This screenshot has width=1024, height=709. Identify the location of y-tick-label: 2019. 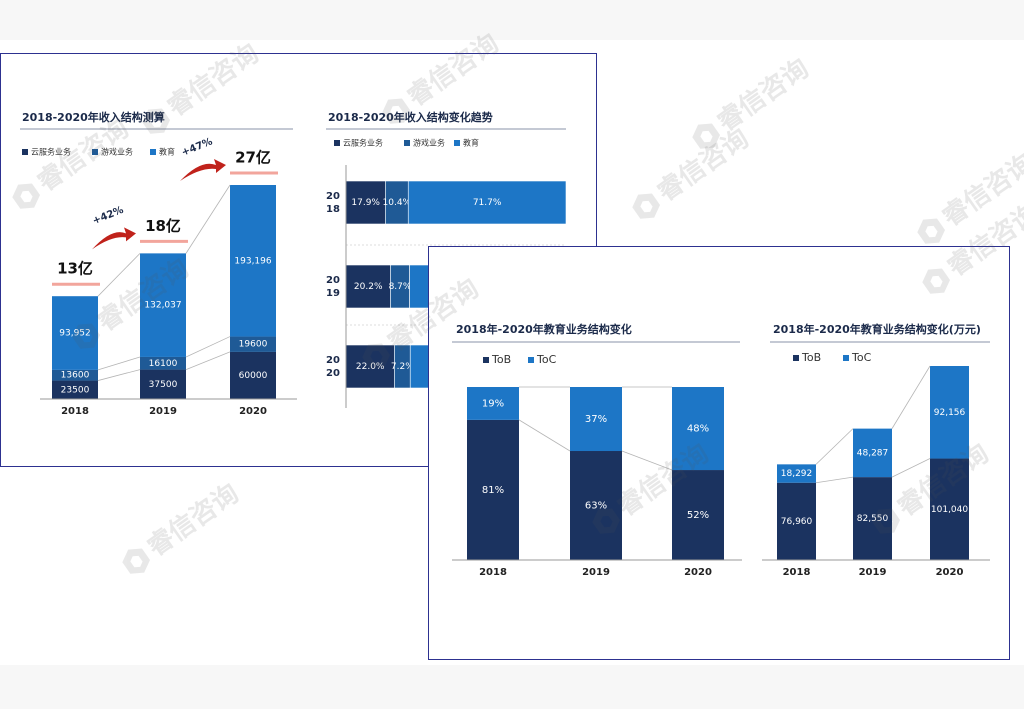
(333, 286).